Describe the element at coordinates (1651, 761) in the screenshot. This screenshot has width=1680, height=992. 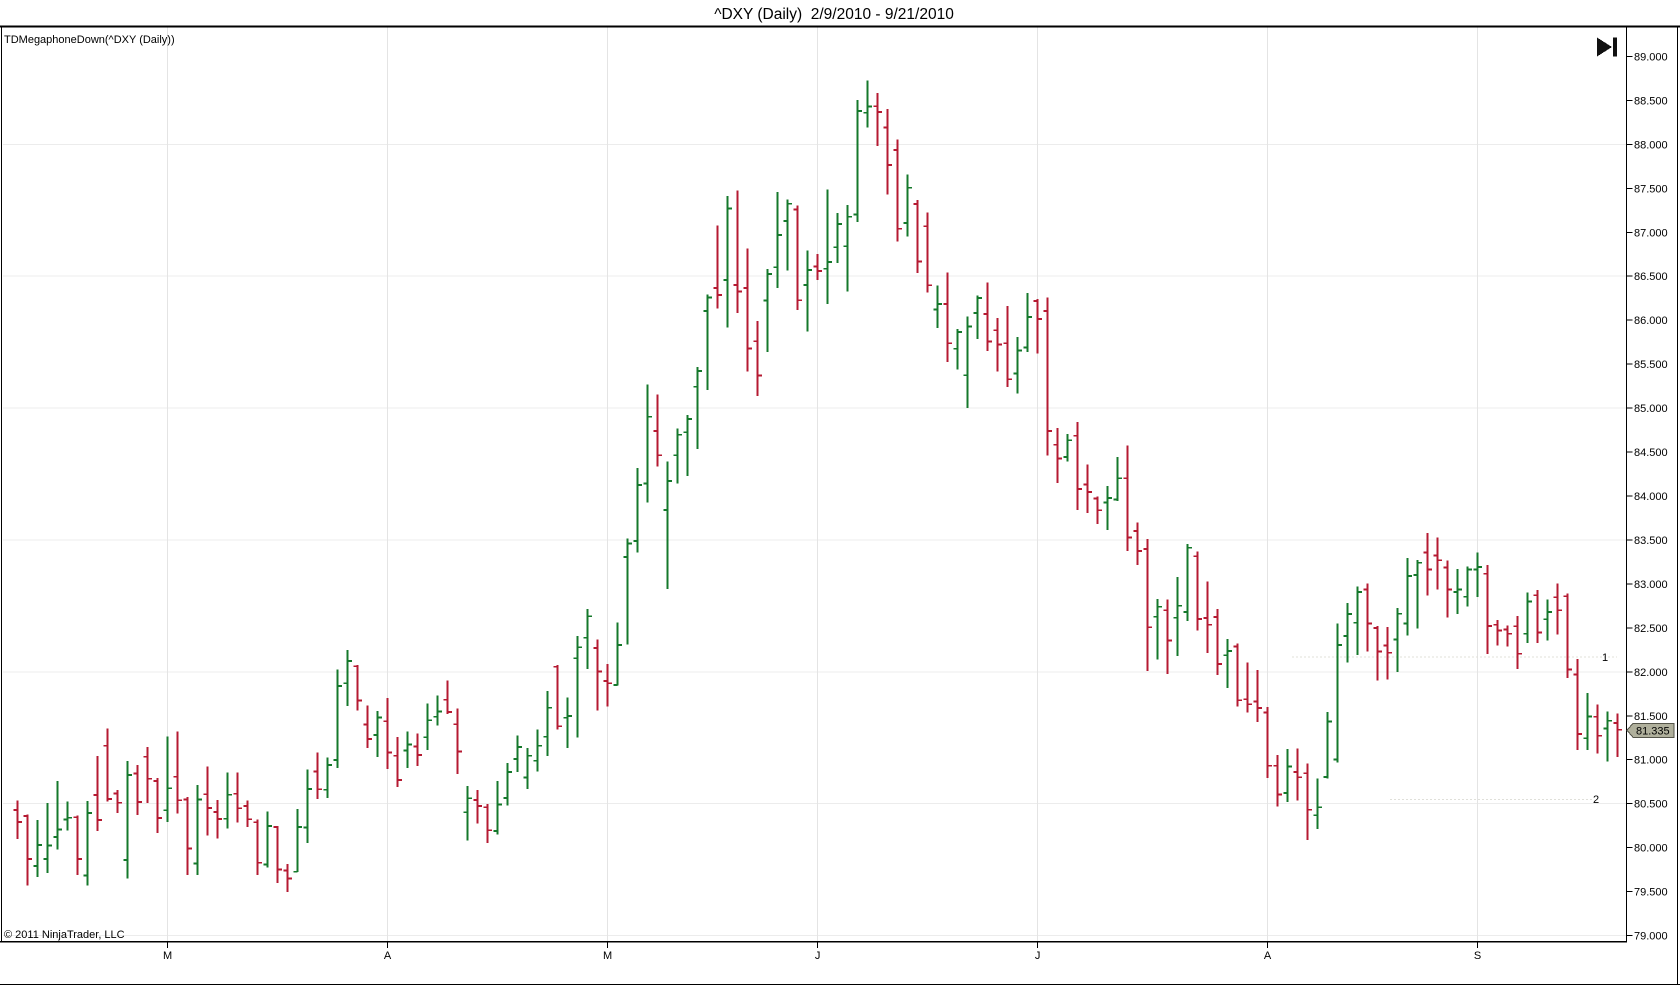
I see `svg-text: 81.000` at that location.